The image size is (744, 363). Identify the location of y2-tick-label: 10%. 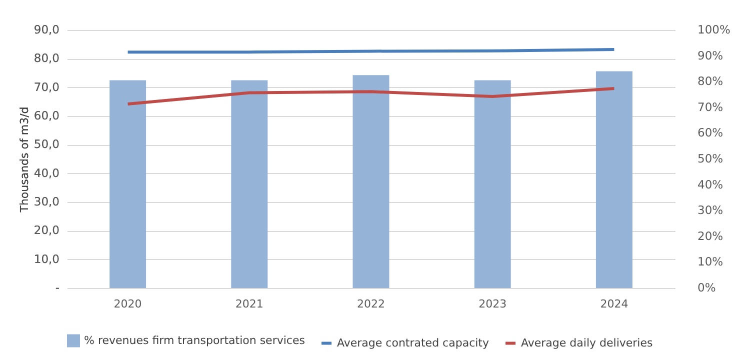
(711, 261).